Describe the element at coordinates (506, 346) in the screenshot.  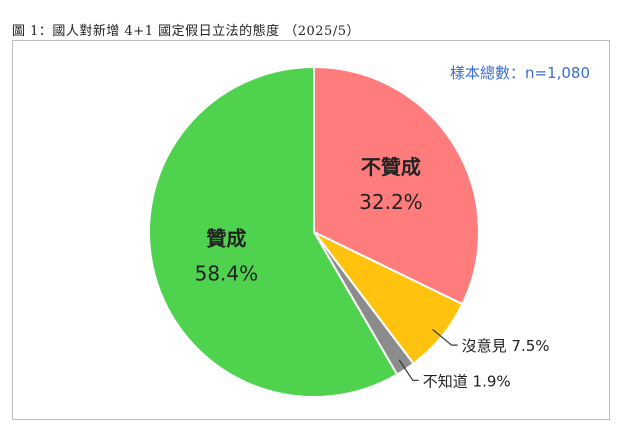
I see `slice-outside-label-1: 沒意見 7.5%` at that location.